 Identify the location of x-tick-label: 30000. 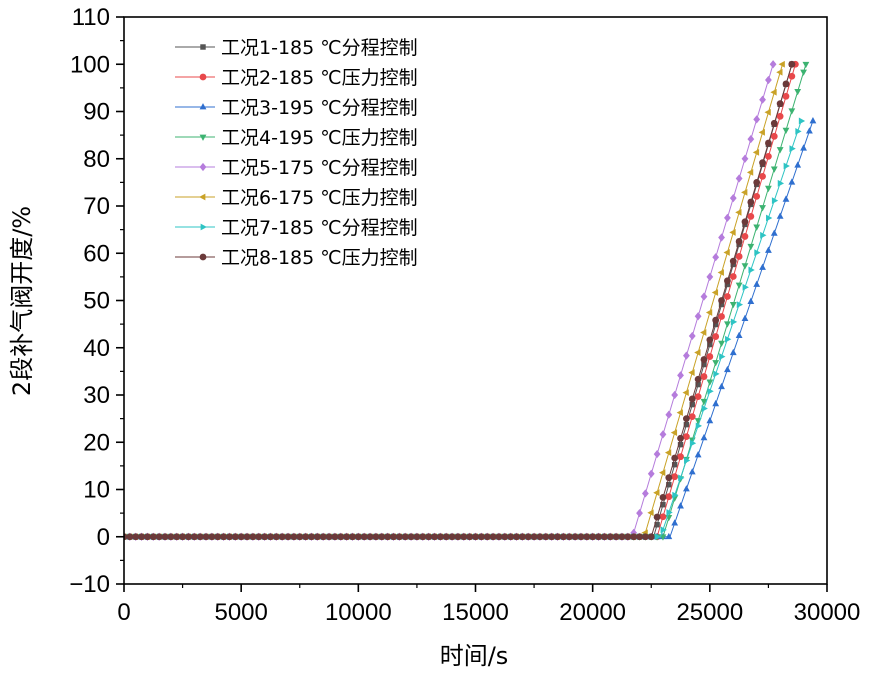
(827, 612).